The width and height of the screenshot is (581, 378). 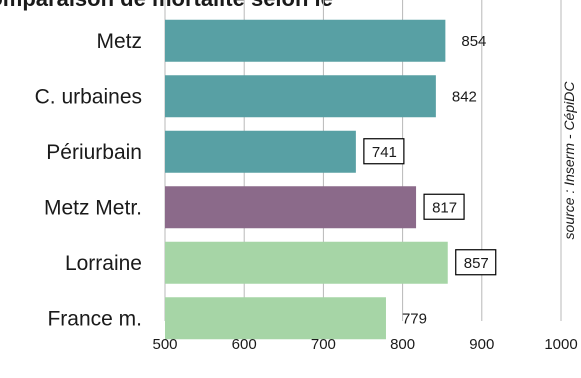 What do you see at coordinates (88, 96) in the screenshot?
I see `category-label: C. urbaines` at bounding box center [88, 96].